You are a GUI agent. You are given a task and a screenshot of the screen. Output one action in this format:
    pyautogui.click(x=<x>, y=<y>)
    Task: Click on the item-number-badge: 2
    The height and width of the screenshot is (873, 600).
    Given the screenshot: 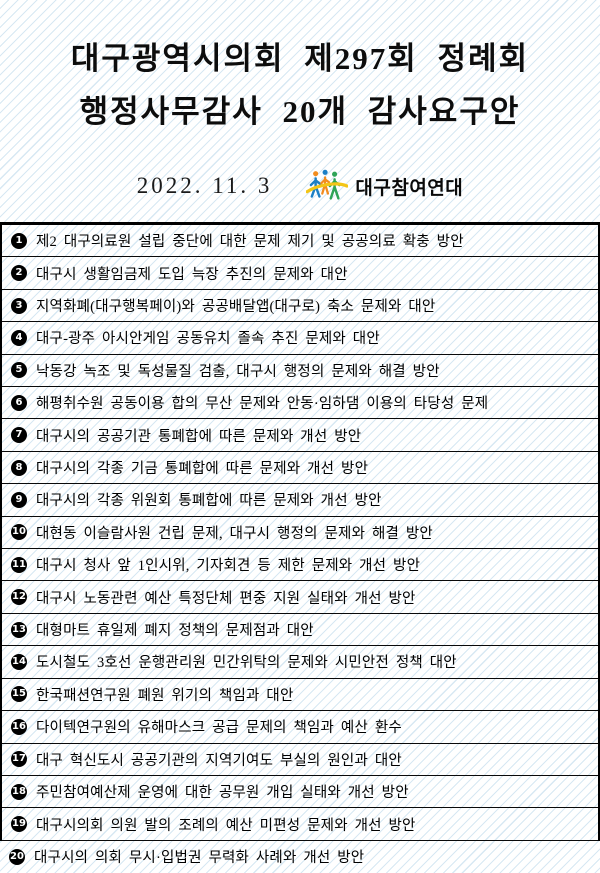 What is the action you would take?
    pyautogui.click(x=19, y=273)
    